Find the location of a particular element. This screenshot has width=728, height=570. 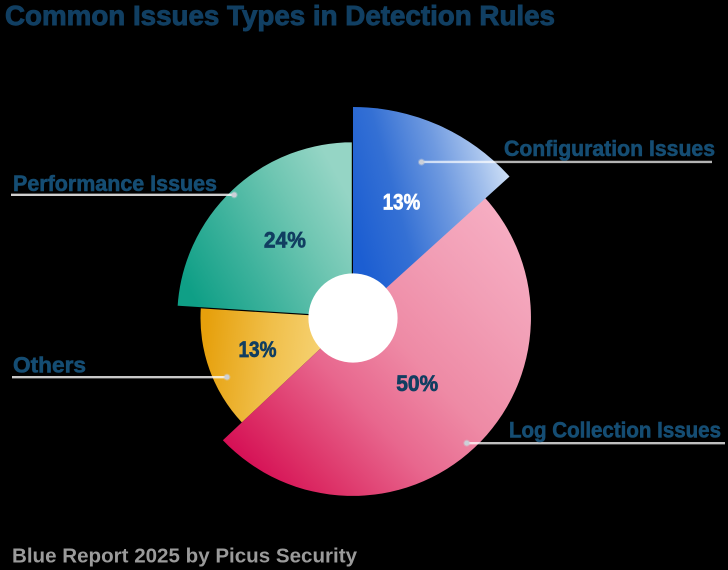

svg-text: Configuration Issues is located at coordinates (609, 148).